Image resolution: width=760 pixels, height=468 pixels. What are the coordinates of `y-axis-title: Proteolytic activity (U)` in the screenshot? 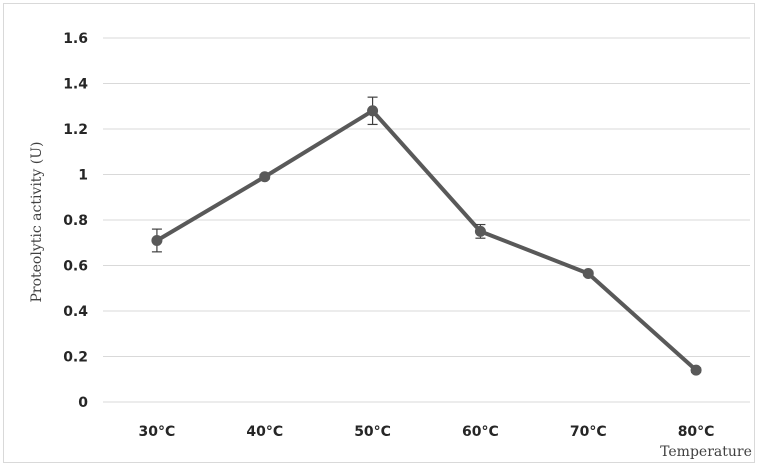 It's located at (37, 221).